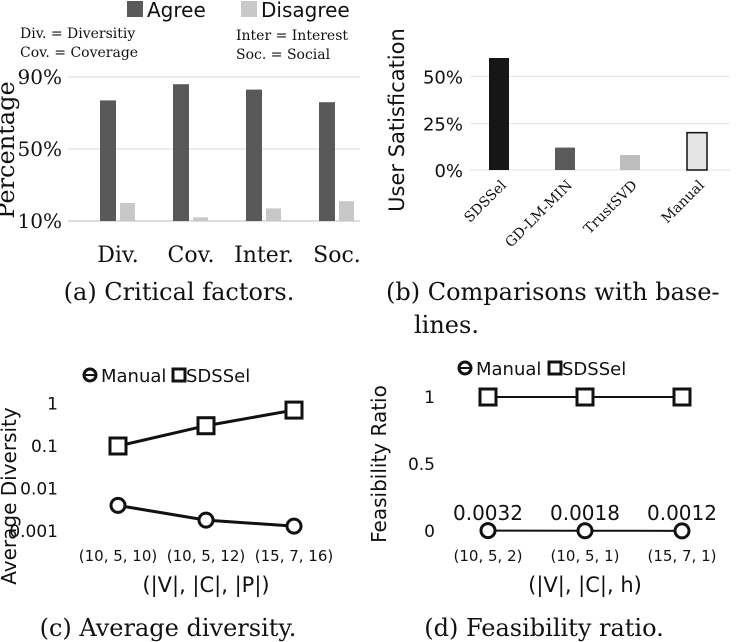  I want to click on x-tick-label: (10, 5, 2), so click(488, 556).